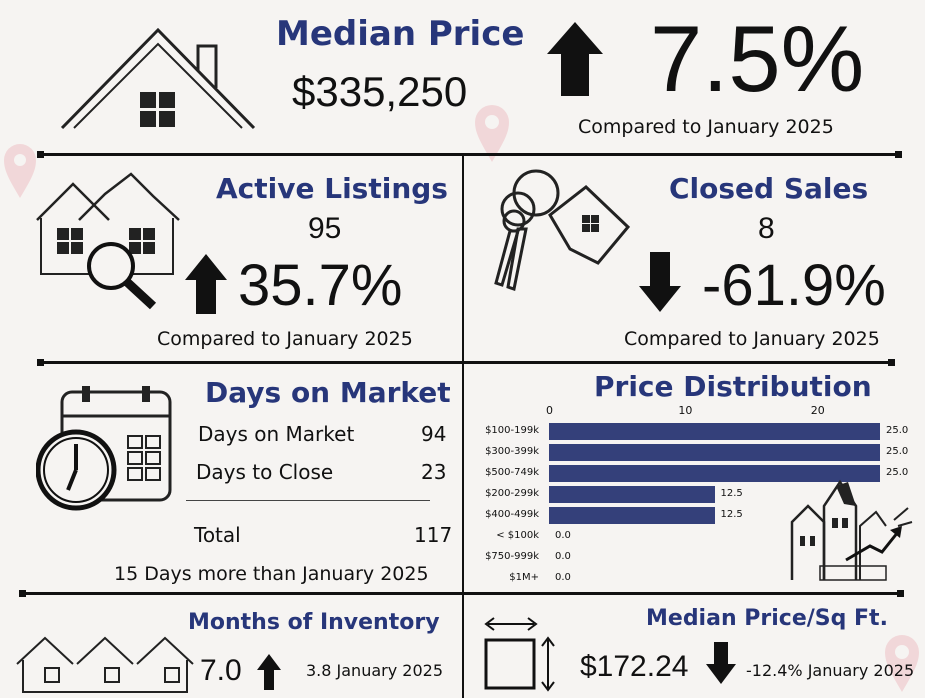  What do you see at coordinates (217, 535) in the screenshot?
I see `total-label: Total` at bounding box center [217, 535].